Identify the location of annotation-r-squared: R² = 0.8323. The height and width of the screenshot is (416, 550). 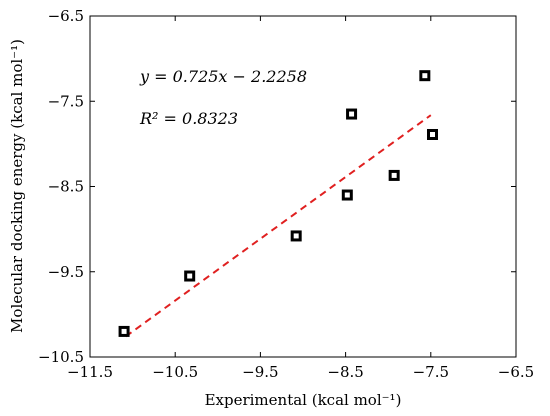
(188, 118).